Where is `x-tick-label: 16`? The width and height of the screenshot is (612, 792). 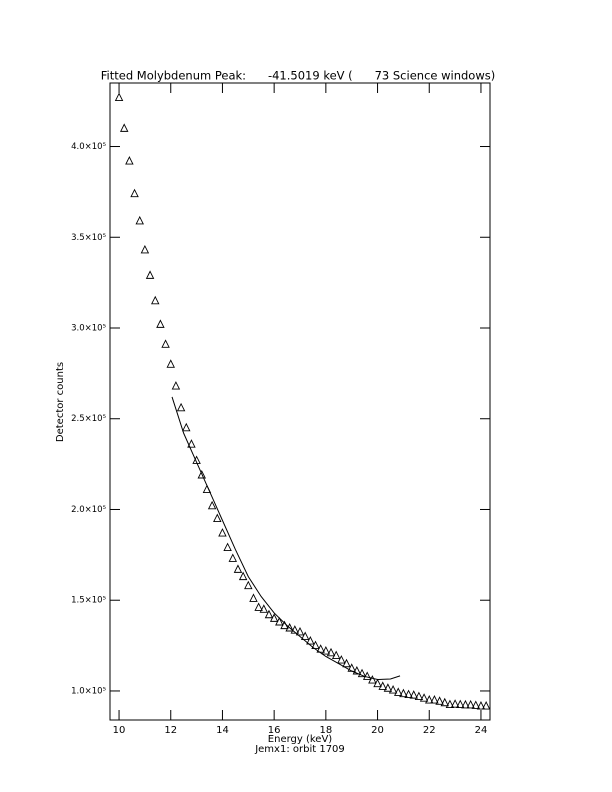
x-tick-label: 16 is located at coordinates (274, 730).